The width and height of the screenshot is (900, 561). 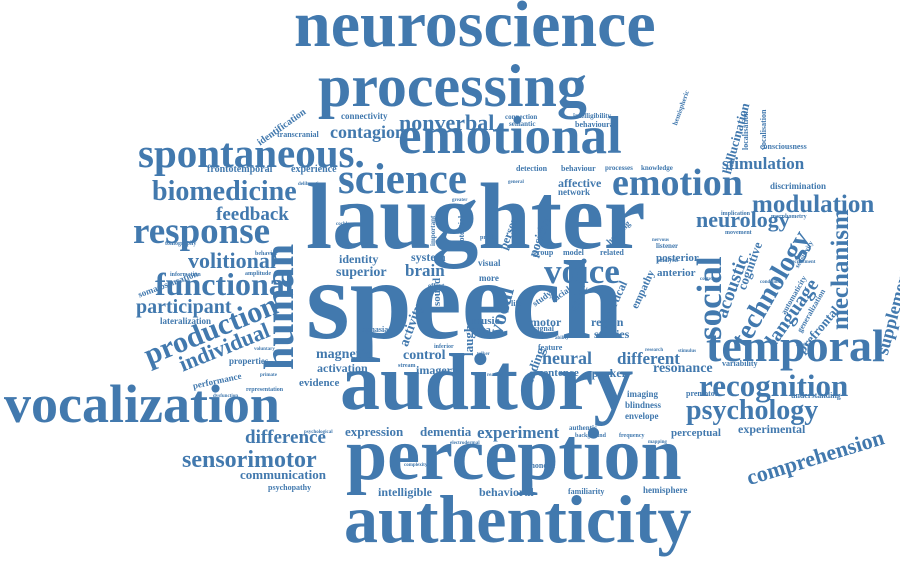 What do you see at coordinates (546, 322) in the screenshot?
I see `word-motor: motor` at bounding box center [546, 322].